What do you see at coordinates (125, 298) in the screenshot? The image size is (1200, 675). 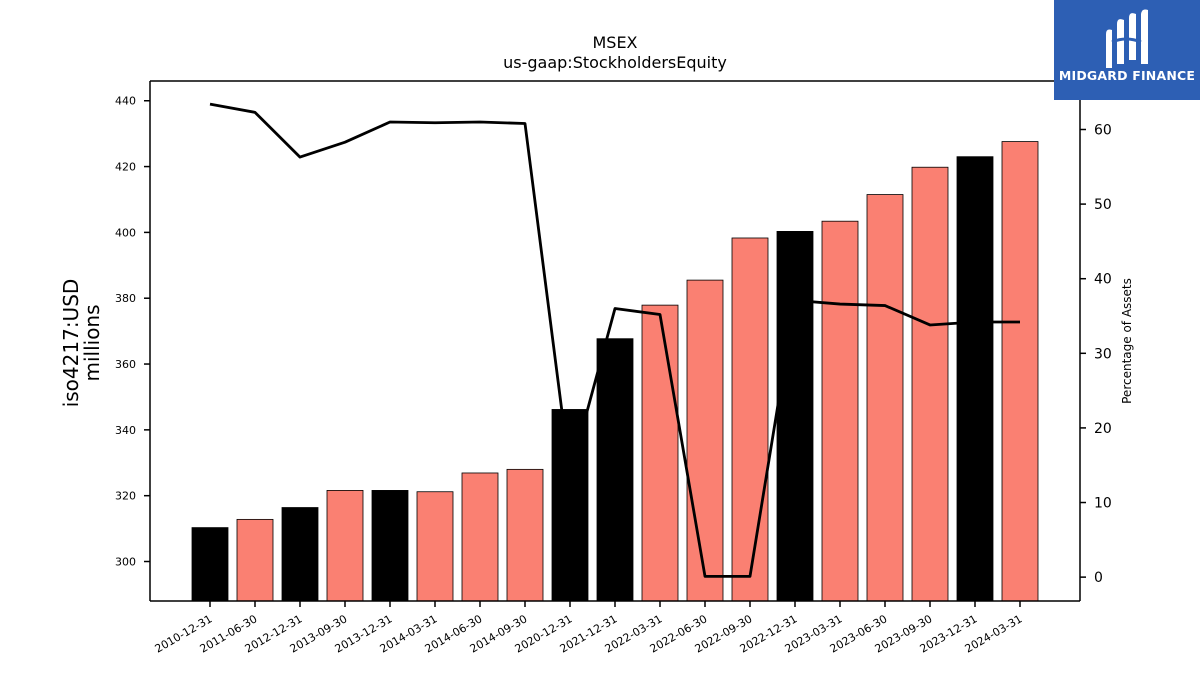 I see `y-tick-label: 380` at bounding box center [125, 298].